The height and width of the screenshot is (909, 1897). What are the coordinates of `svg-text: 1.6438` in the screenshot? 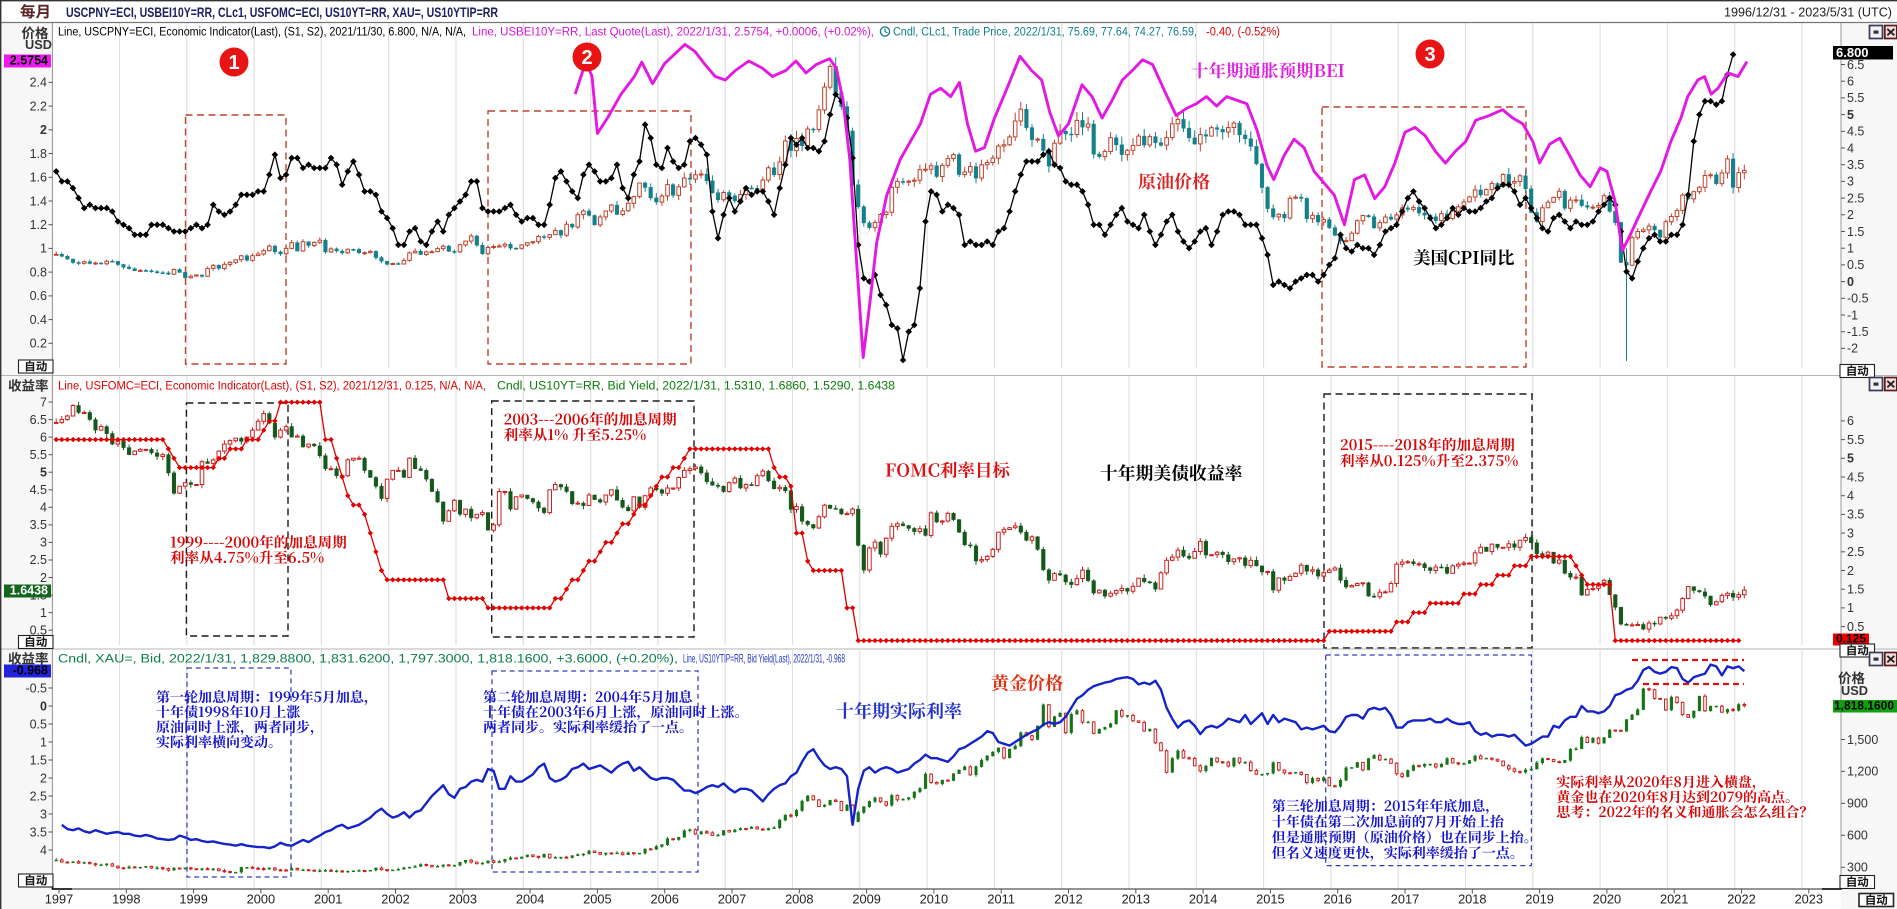 It's located at (29, 591).